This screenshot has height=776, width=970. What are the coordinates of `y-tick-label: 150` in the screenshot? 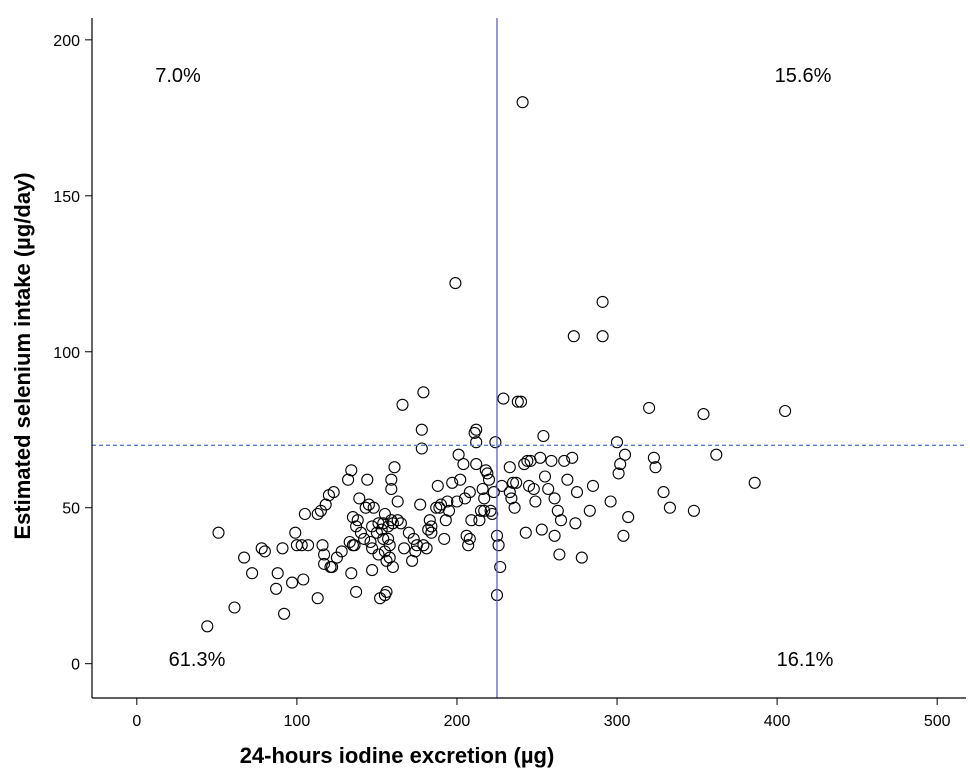 It's located at (66, 197).